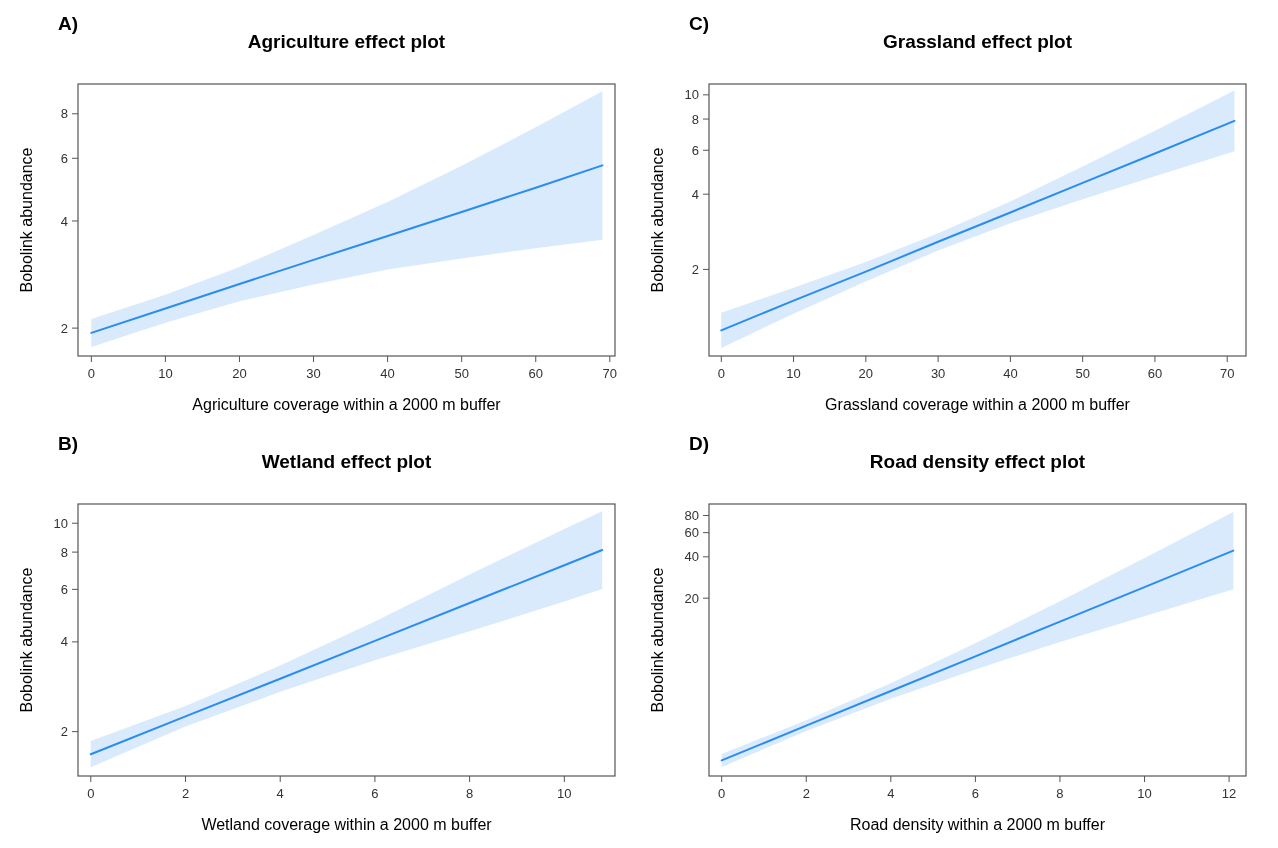 Image resolution: width=1278 pixels, height=848 pixels. Describe the element at coordinates (346, 461) in the screenshot. I see `chart-title: Wetland effect plot` at that location.